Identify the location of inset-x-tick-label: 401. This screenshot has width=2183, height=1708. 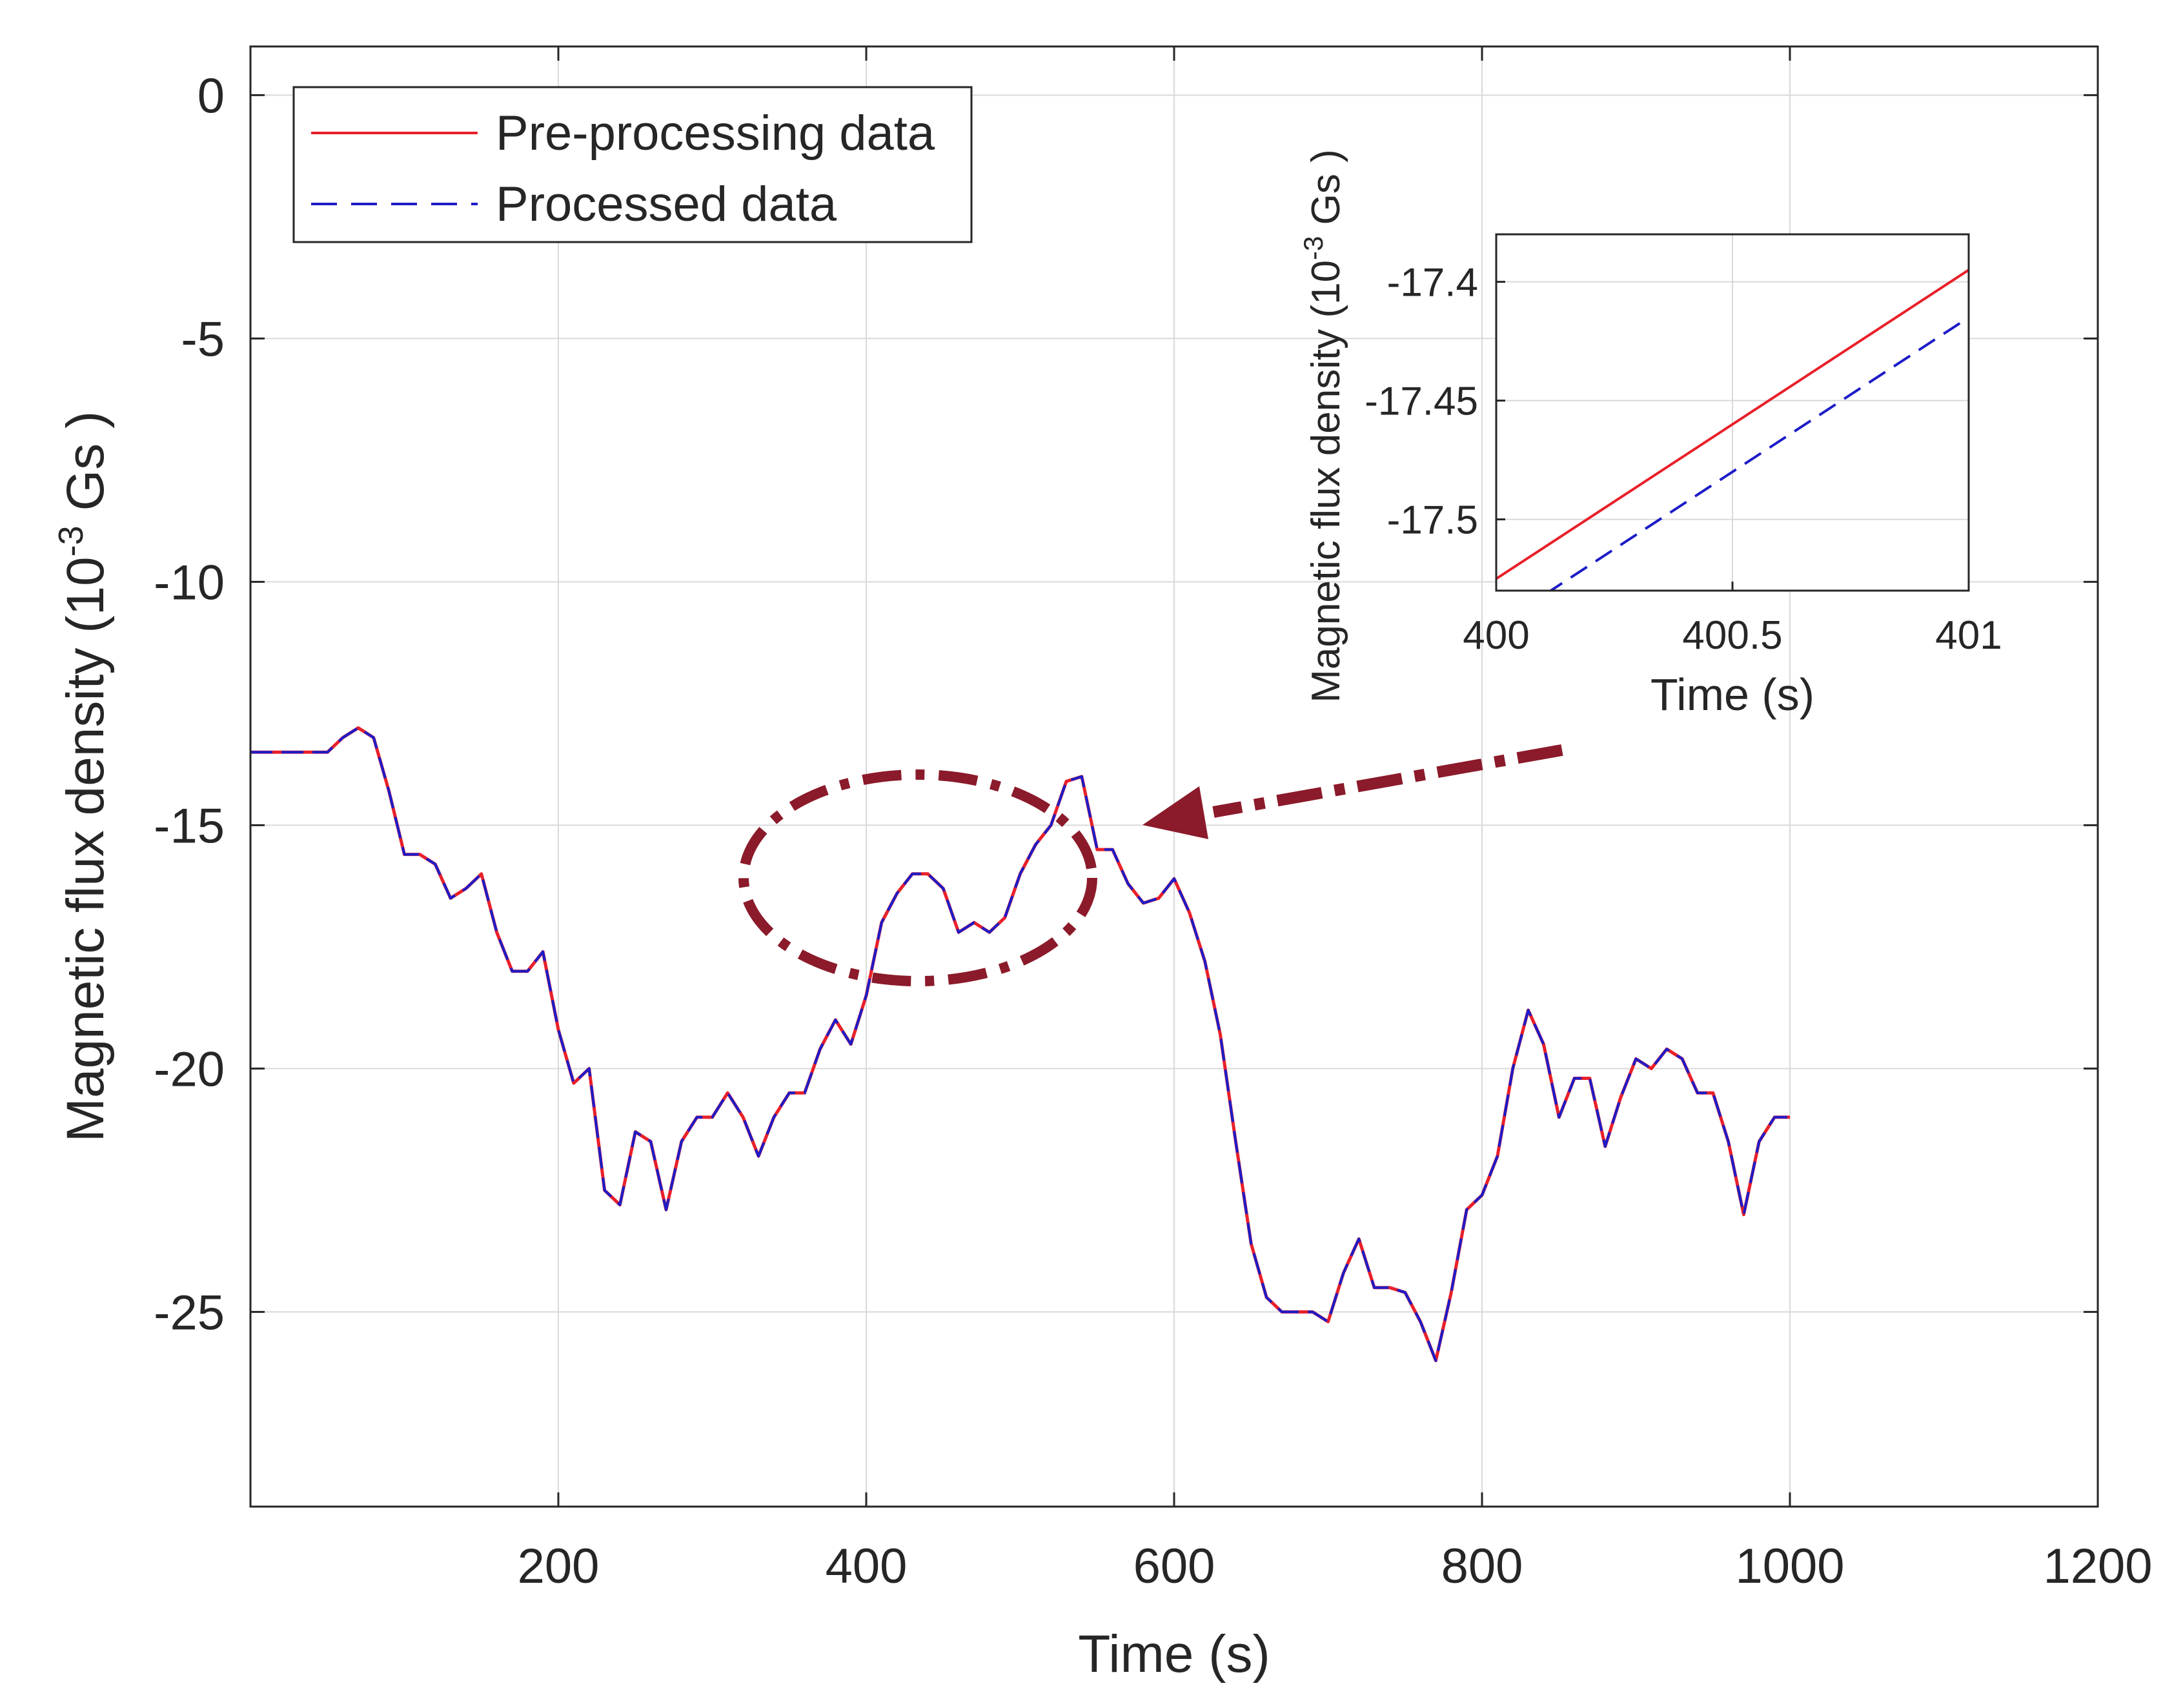
(1969, 635).